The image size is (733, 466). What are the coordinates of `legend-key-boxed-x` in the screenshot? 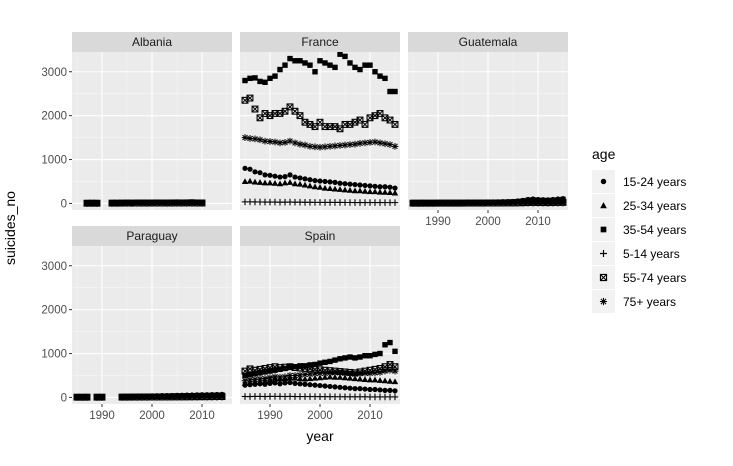 It's located at (603, 277).